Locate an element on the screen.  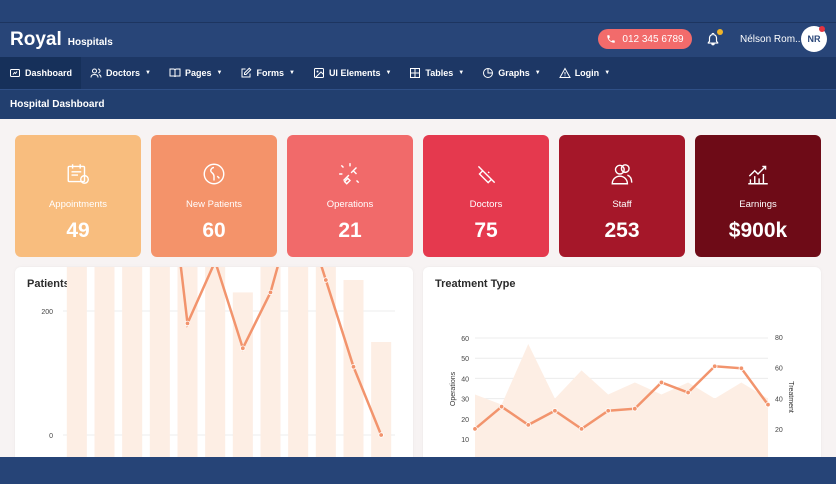
nav-graphs: Graphs ▼ is located at coordinates (511, 73).